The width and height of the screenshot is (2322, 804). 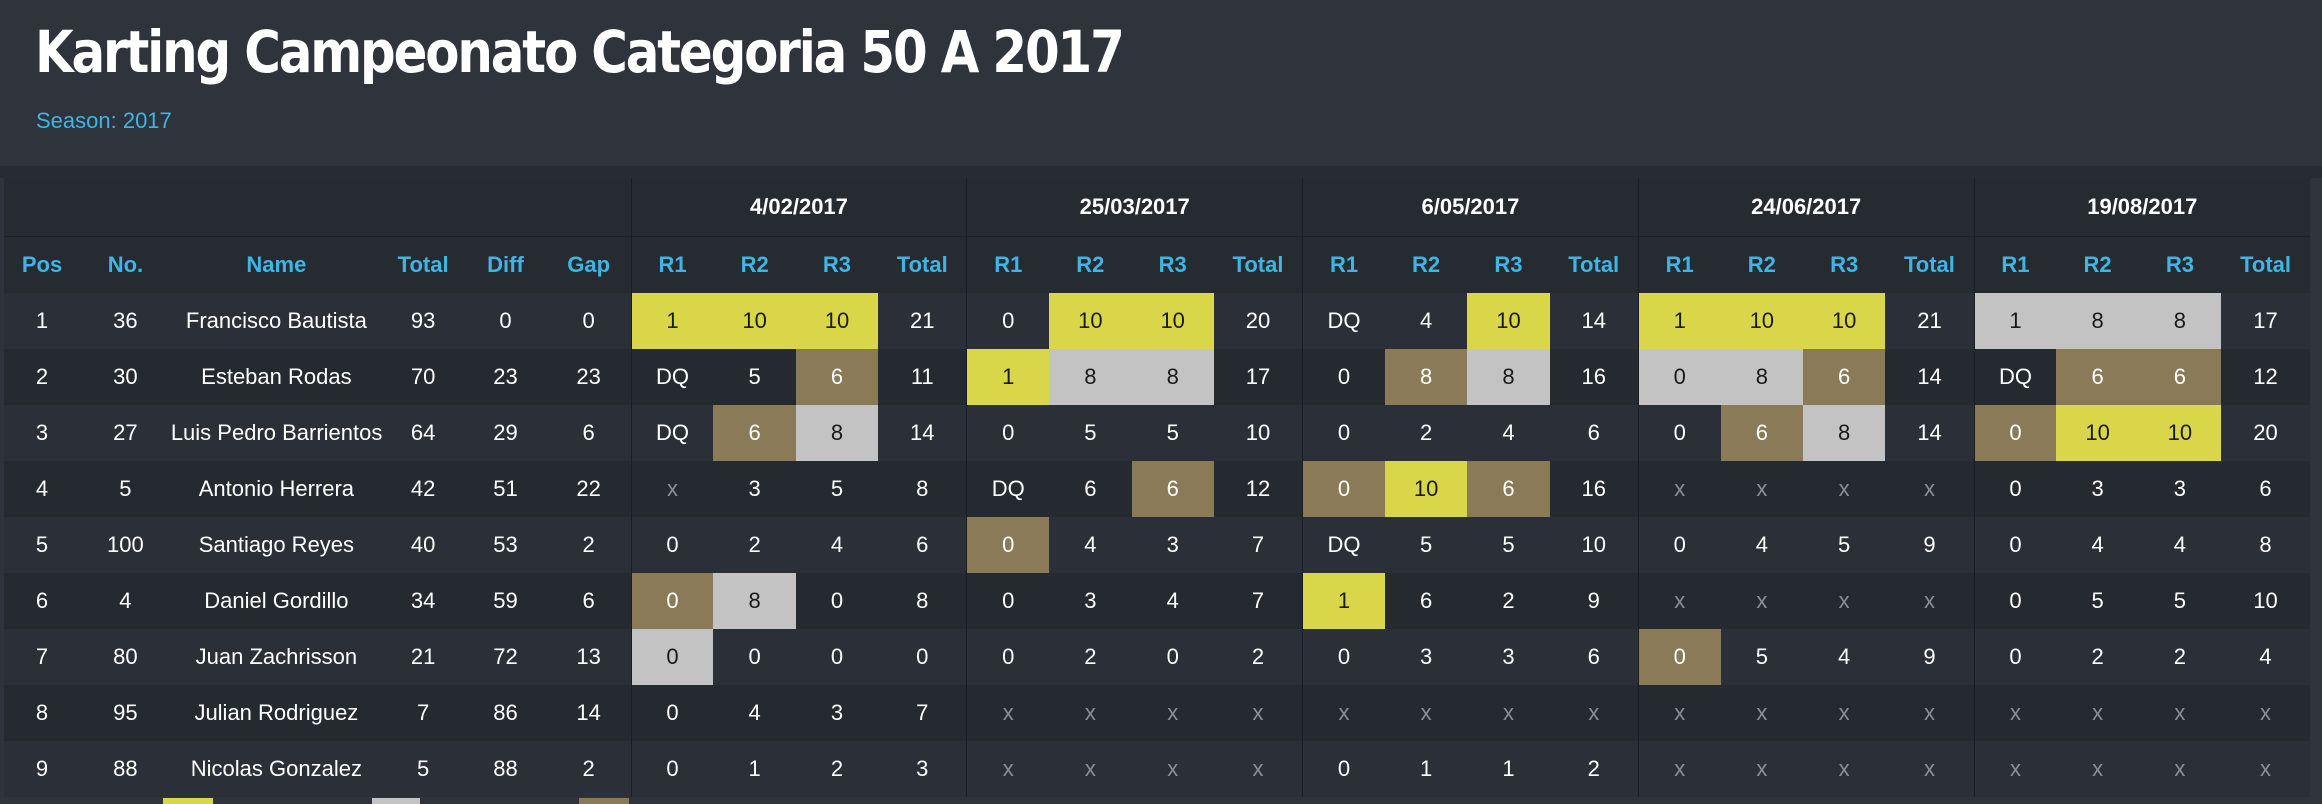 What do you see at coordinates (42, 377) in the screenshot?
I see `pos-cell: 2` at bounding box center [42, 377].